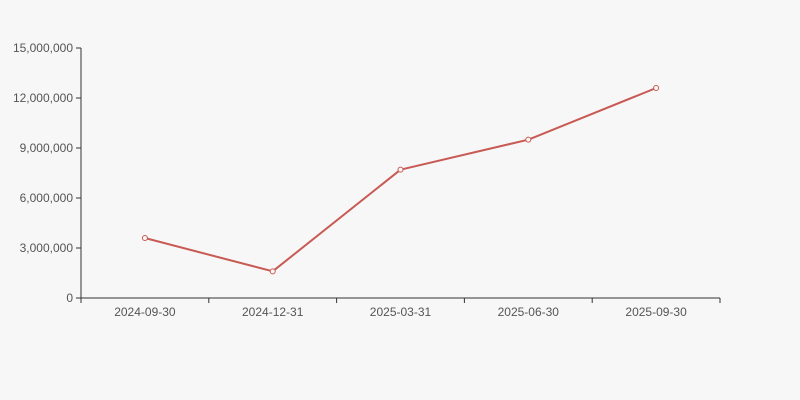 The height and width of the screenshot is (400, 800). I want to click on y-axis-label: 12,000,000, so click(43, 98).